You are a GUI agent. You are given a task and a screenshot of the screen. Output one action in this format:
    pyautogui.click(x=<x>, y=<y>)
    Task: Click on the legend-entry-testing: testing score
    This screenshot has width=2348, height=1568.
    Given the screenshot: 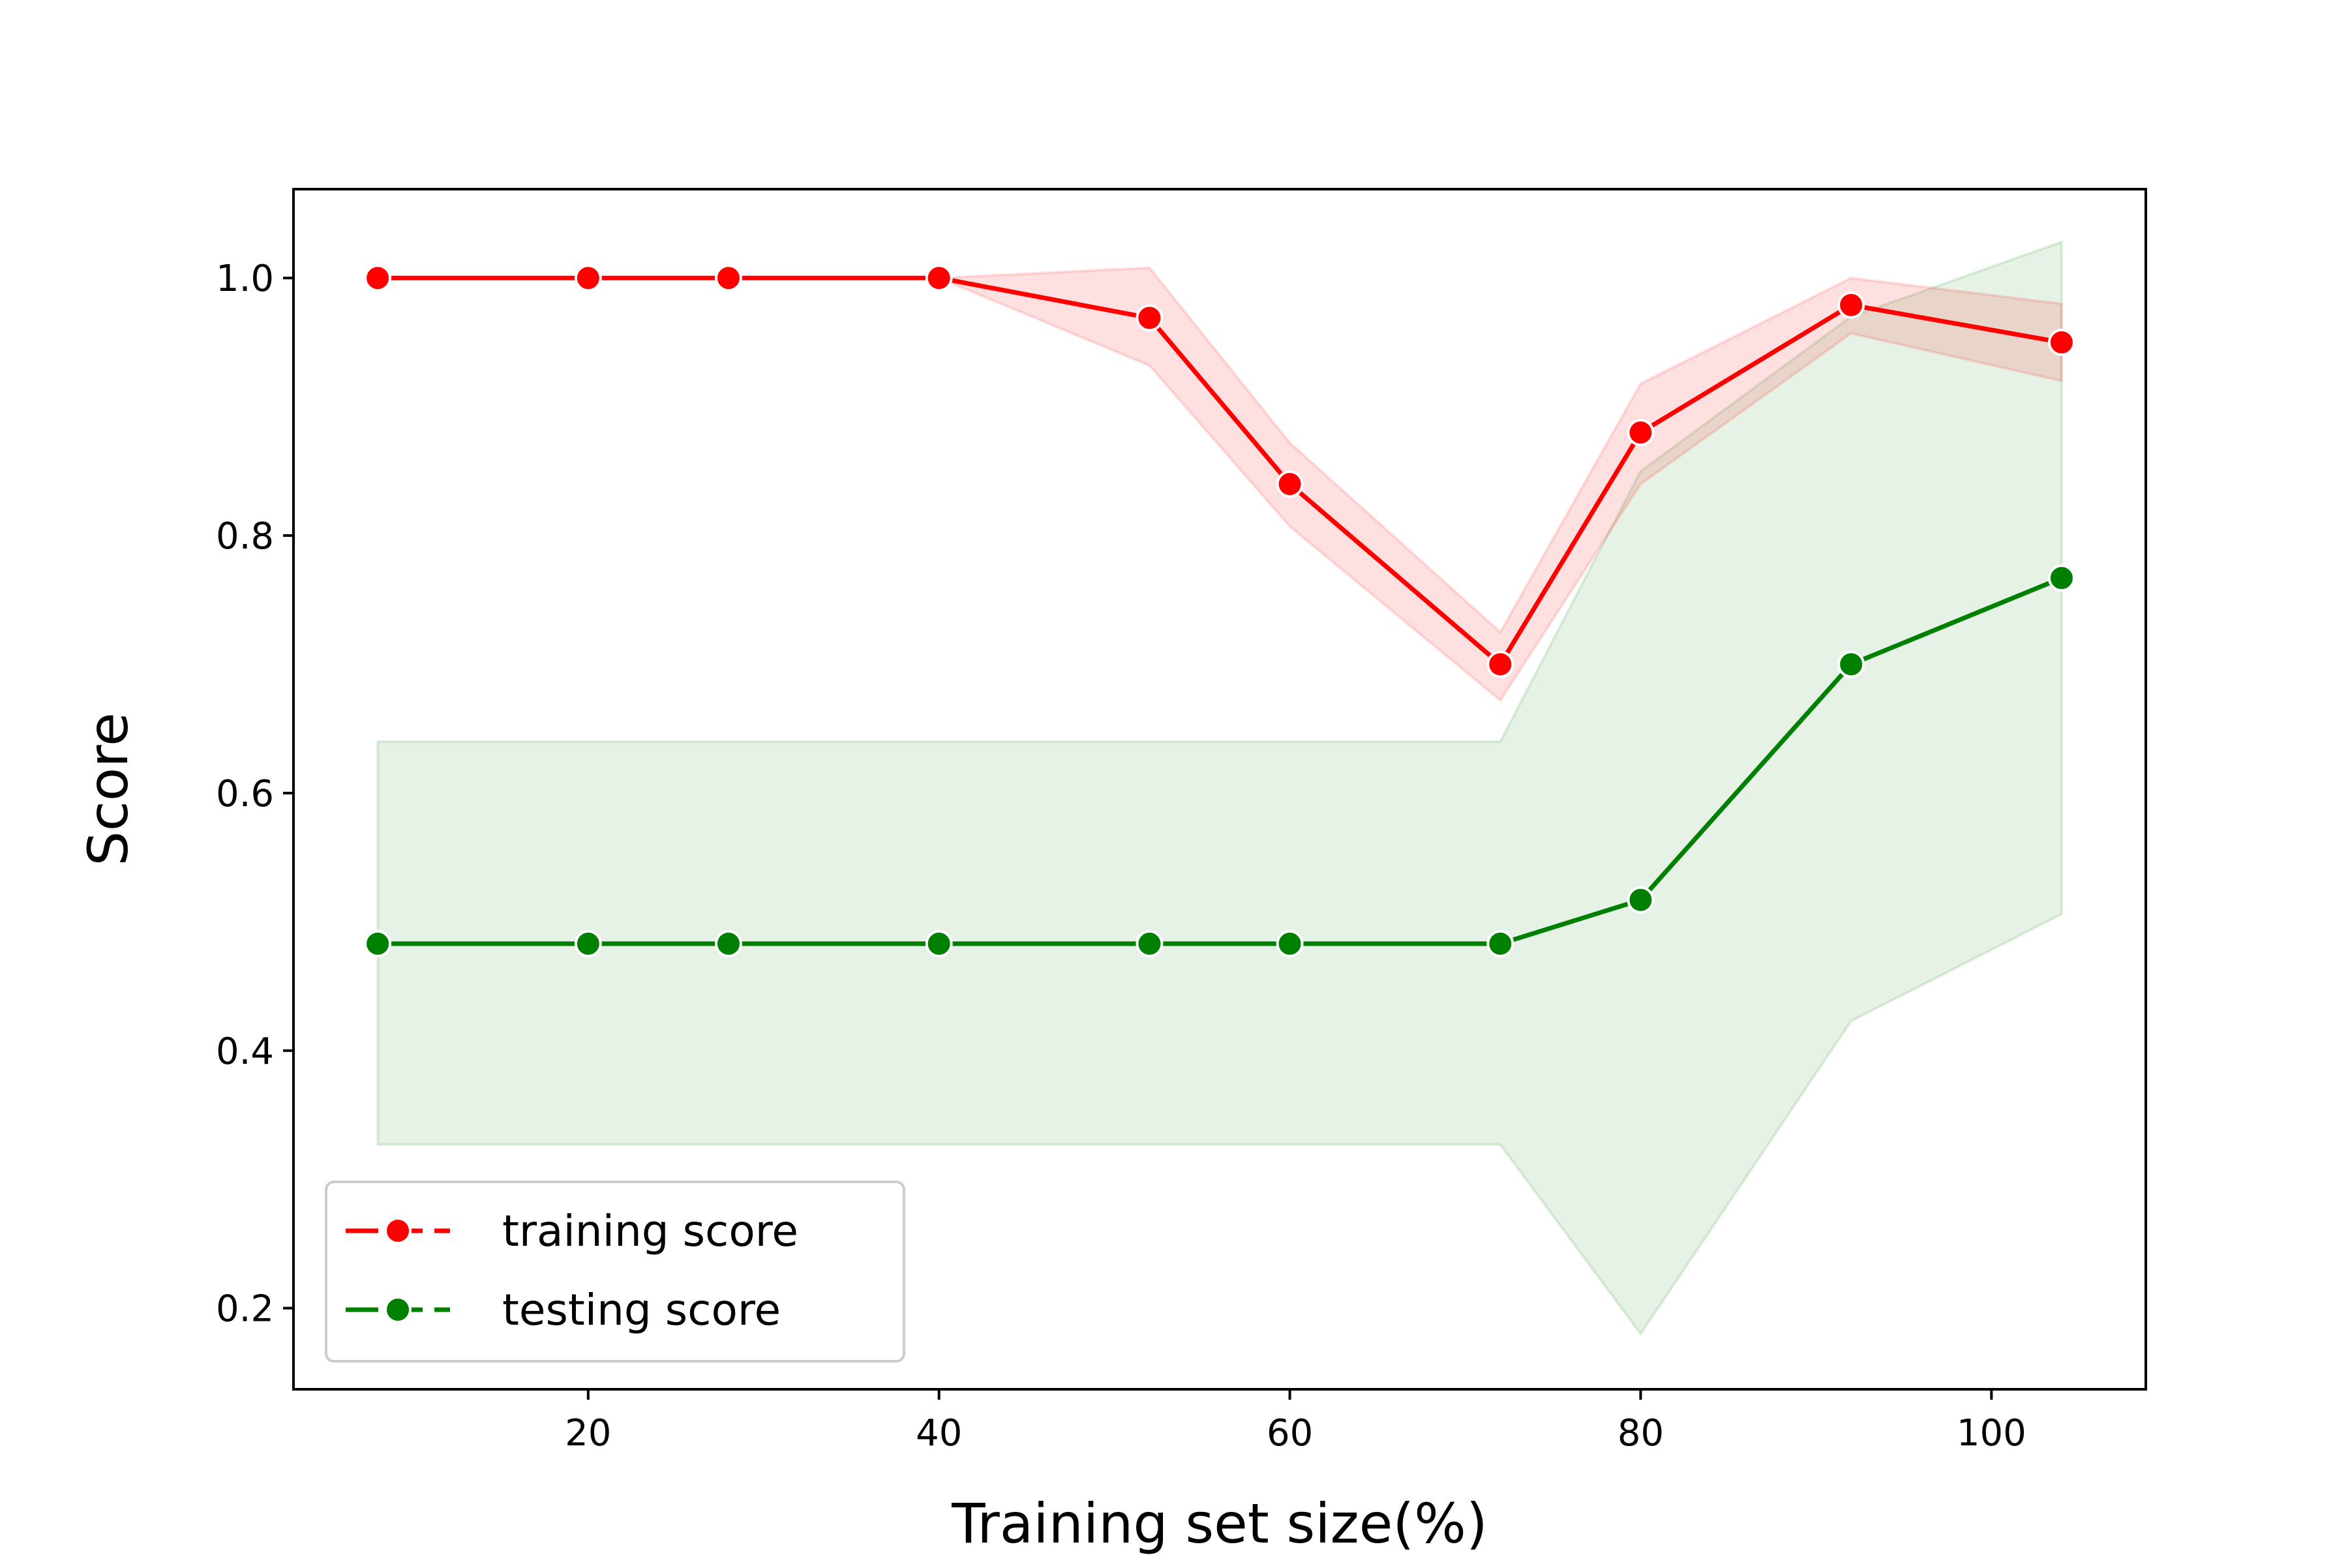 What is the action you would take?
    pyautogui.click(x=564, y=1310)
    